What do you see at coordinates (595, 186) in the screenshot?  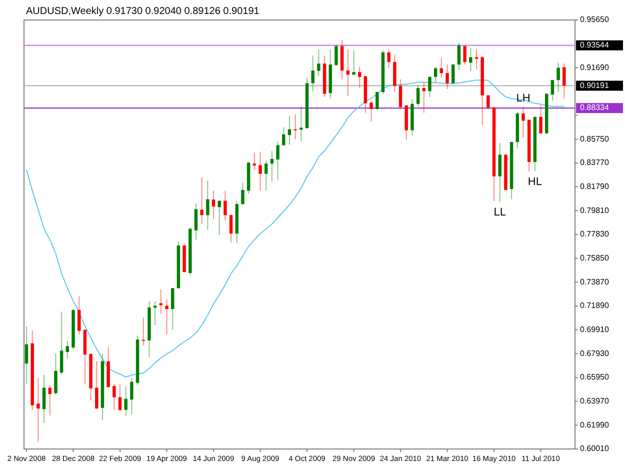 I see `y-tick-label: 0.81790` at bounding box center [595, 186].